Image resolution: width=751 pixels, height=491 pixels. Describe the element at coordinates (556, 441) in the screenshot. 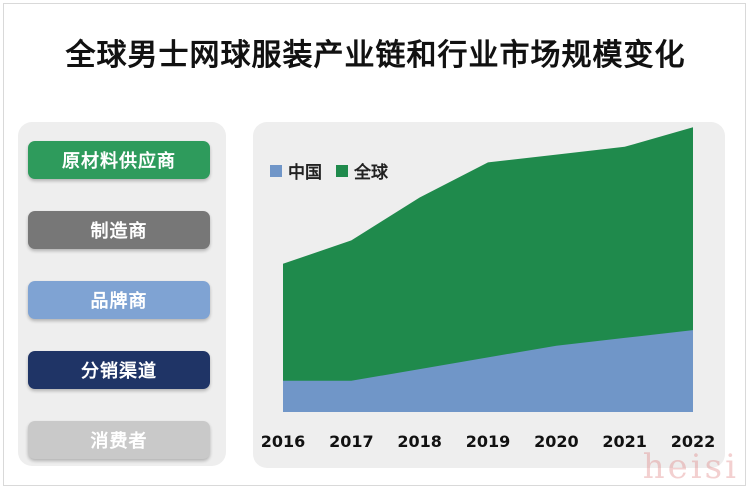

I see `x-tick-label: 2020` at that location.